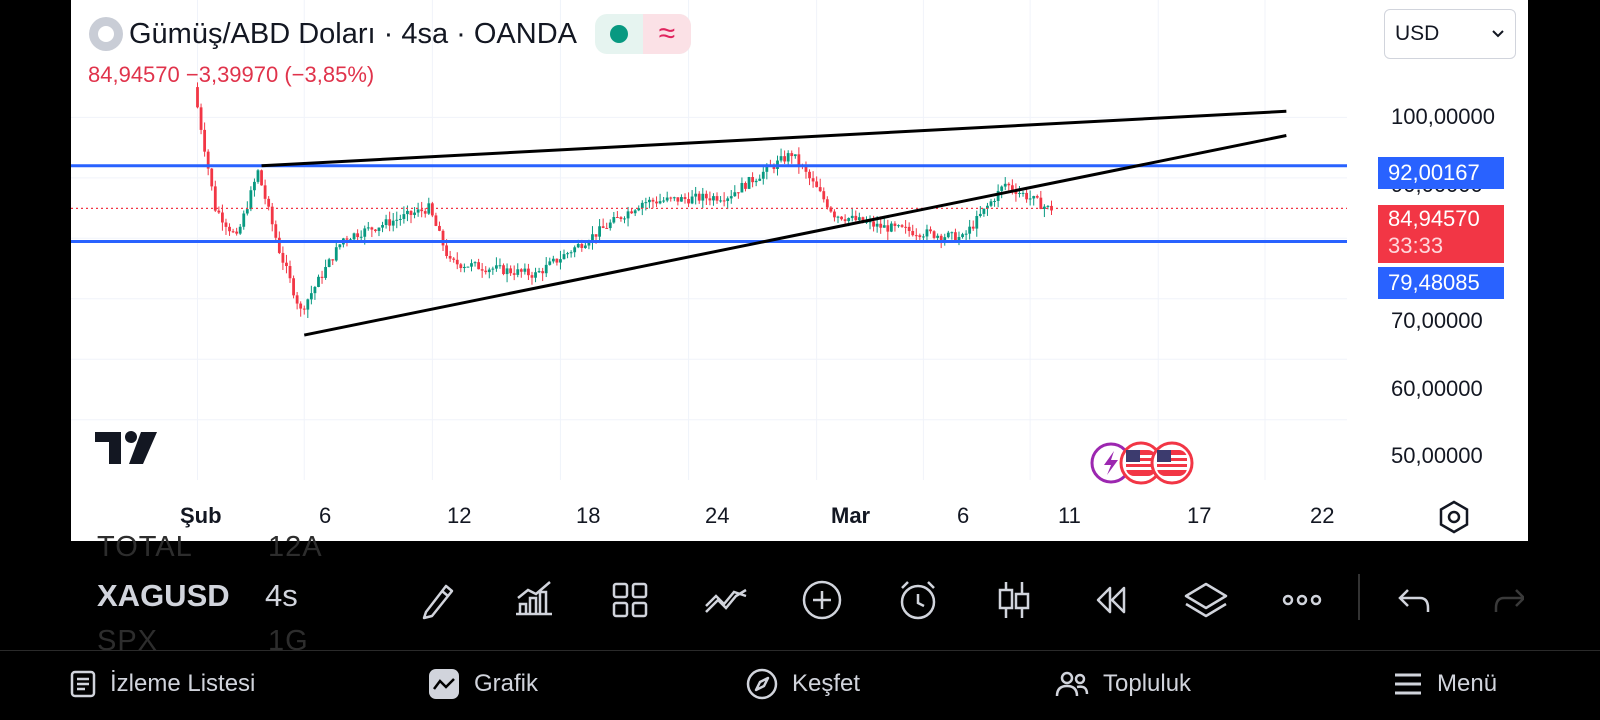 This screenshot has height=720, width=1600. What do you see at coordinates (1467, 683) in the screenshot?
I see `nav-label: Menü` at bounding box center [1467, 683].